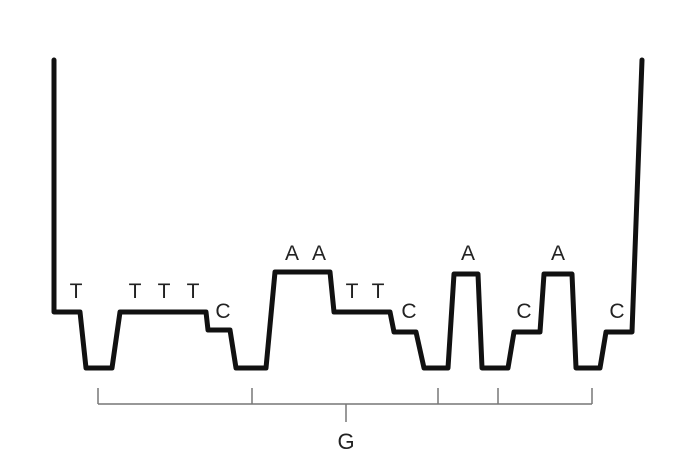 The image size is (674, 462). What do you see at coordinates (345, 421) in the screenshot?
I see `bracket: G` at bounding box center [345, 421].